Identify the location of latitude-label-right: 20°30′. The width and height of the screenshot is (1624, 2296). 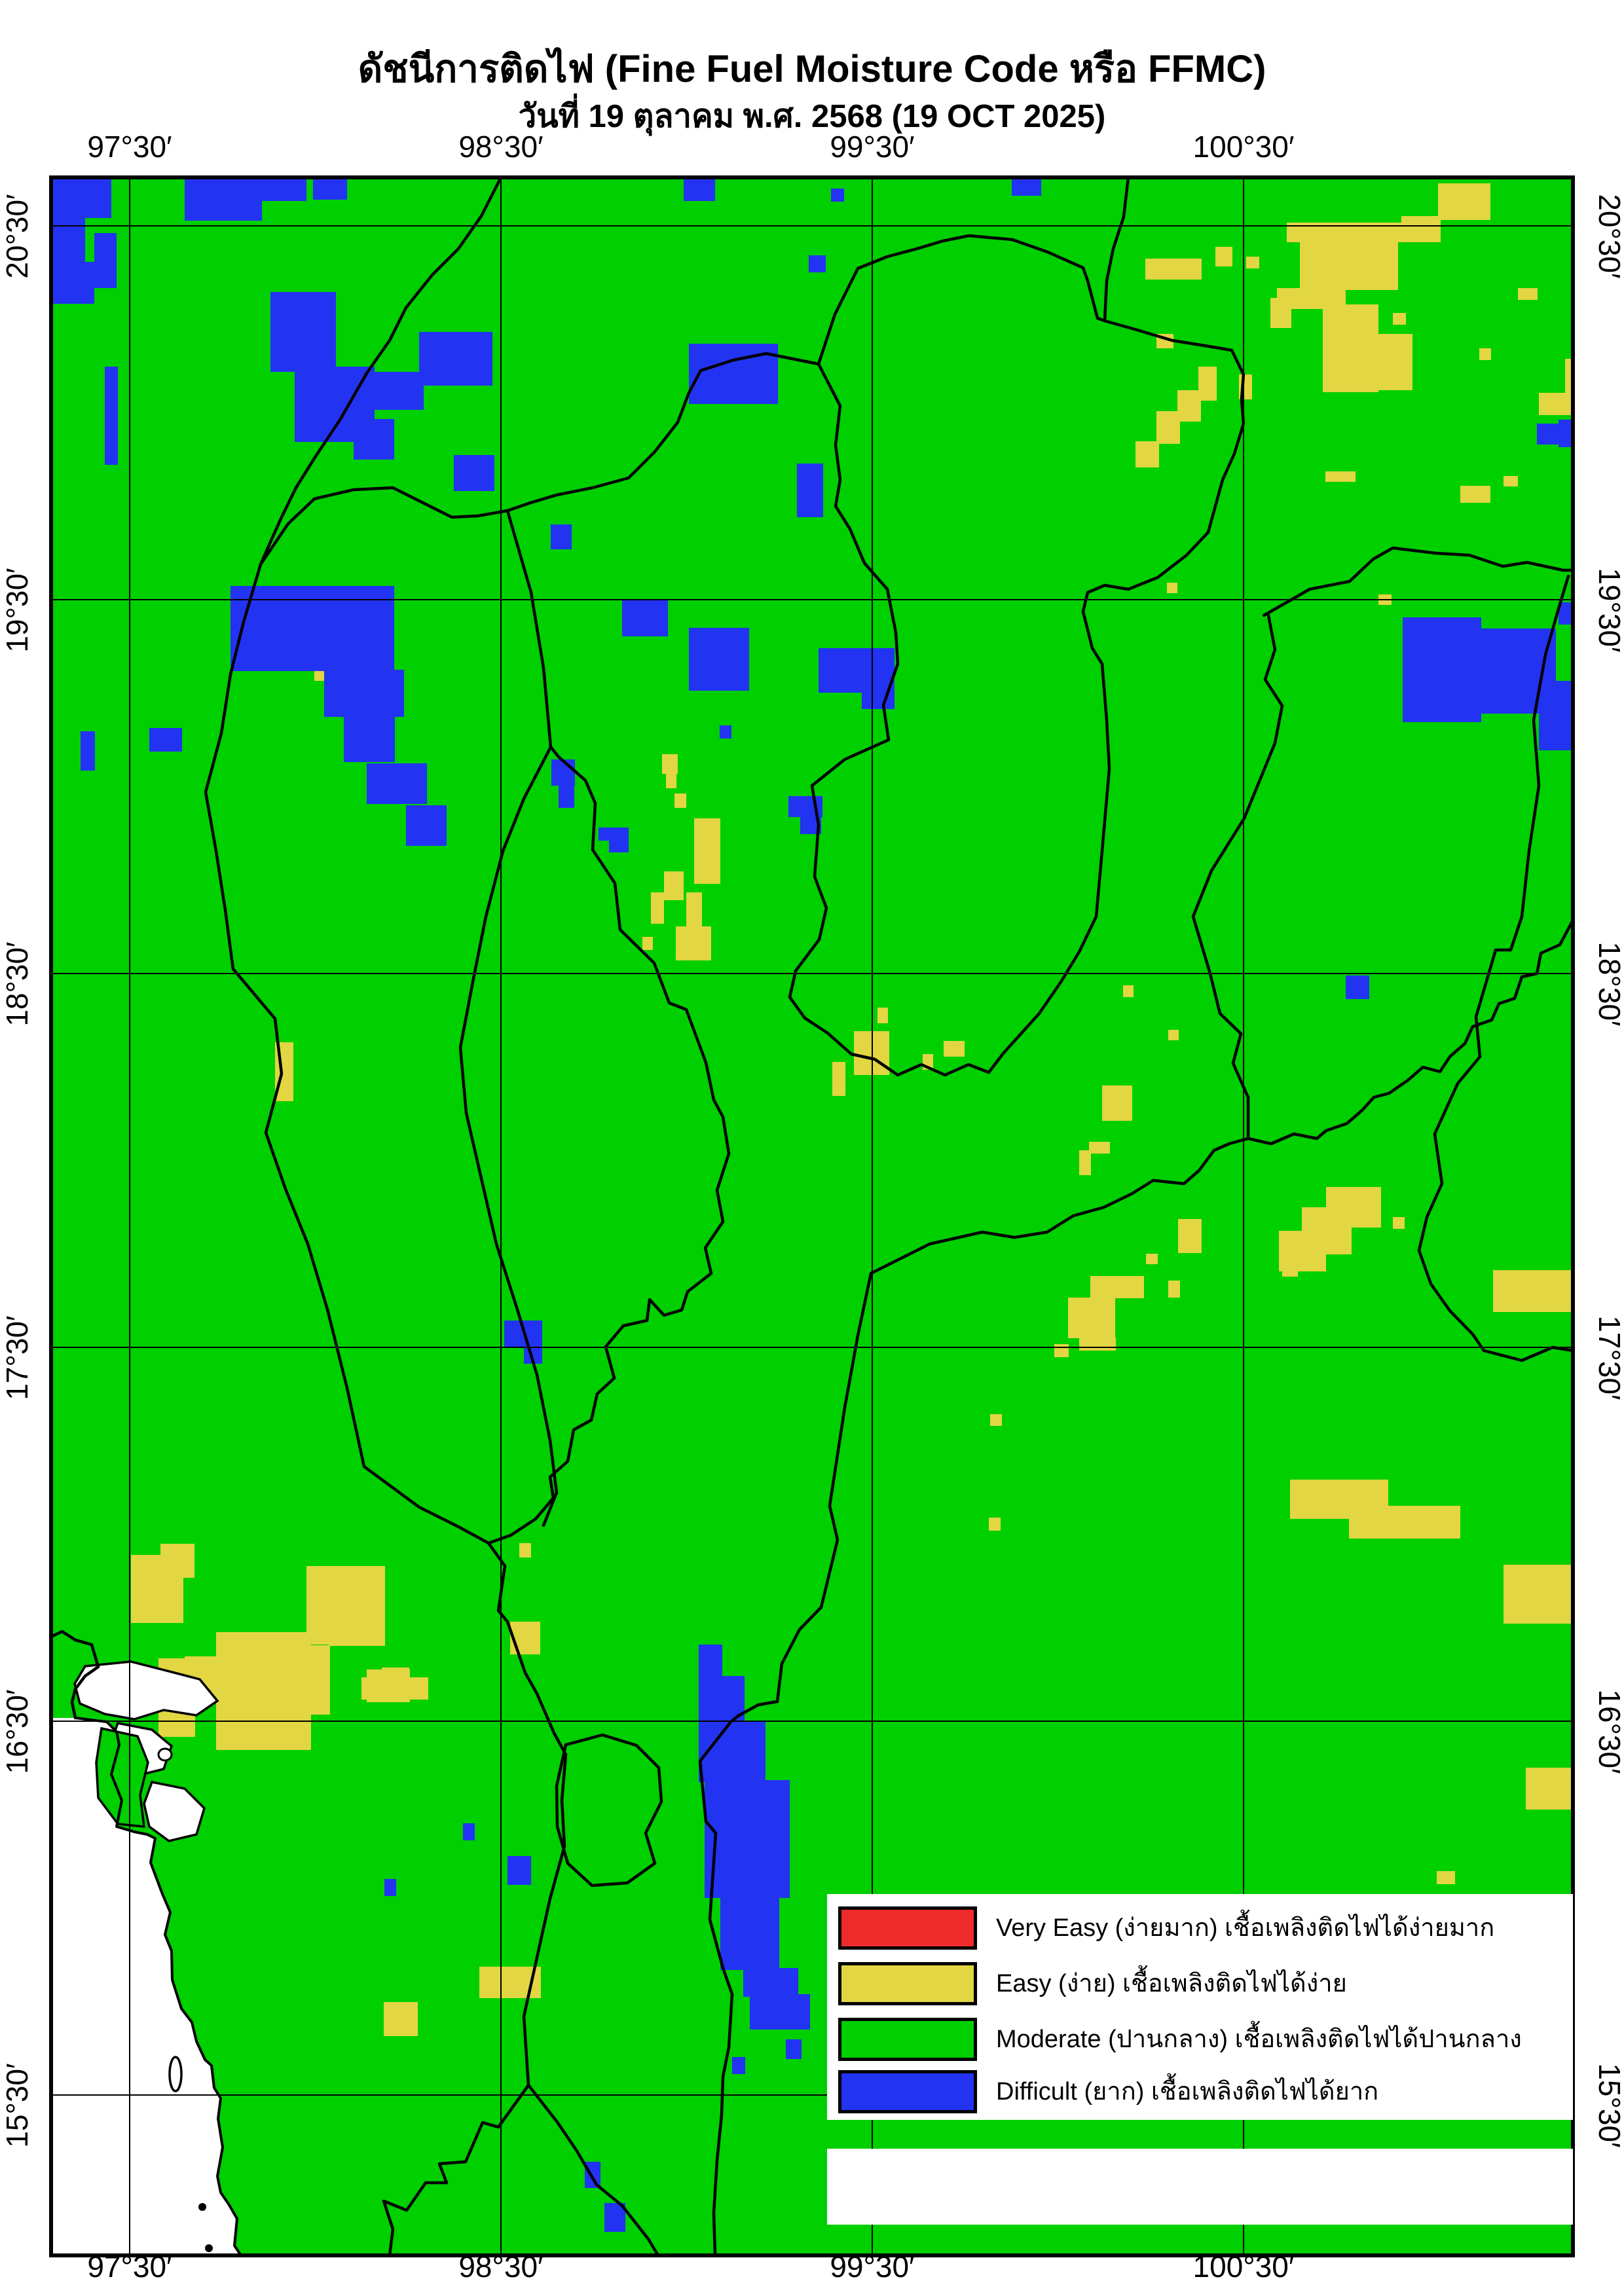
(1608, 236).